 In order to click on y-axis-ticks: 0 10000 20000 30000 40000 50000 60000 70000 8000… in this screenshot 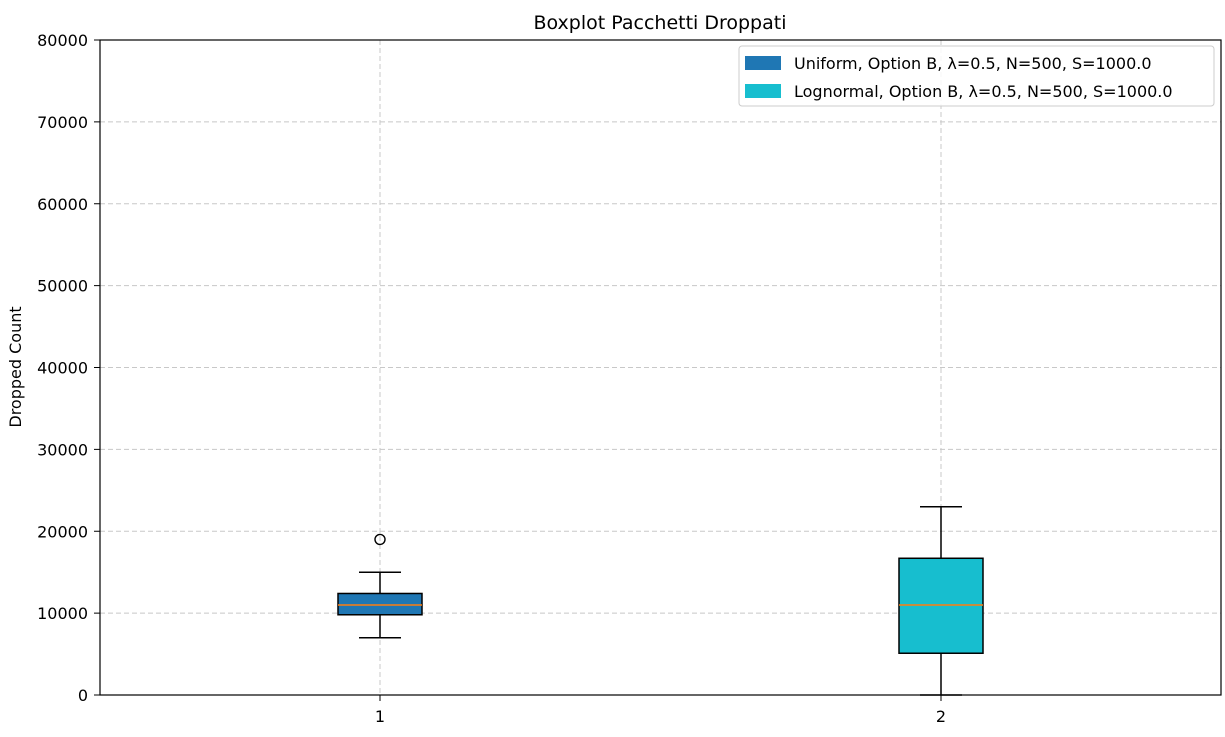, I will do `click(68, 368)`.